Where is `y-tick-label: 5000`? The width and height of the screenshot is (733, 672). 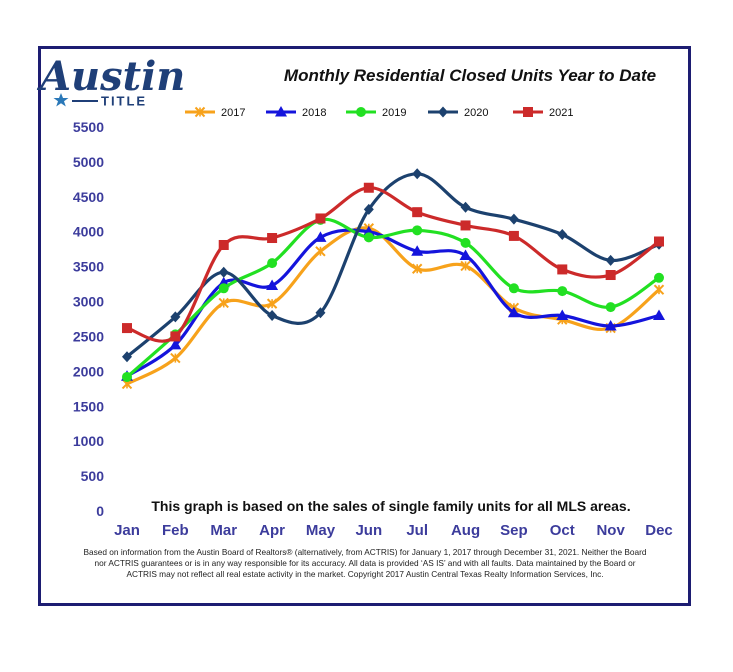 y-tick-label: 5000 is located at coordinates (88, 162).